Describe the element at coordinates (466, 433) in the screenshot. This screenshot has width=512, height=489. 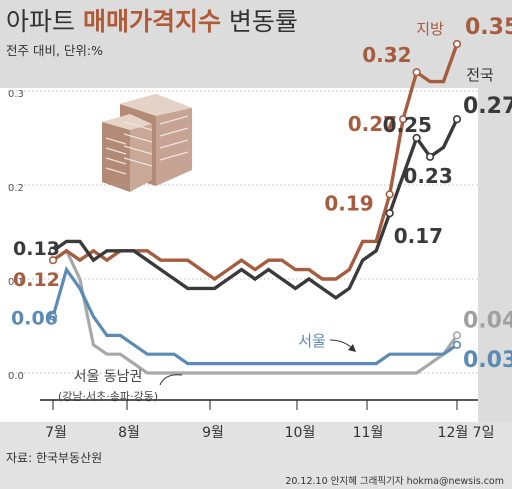
I see `x-tick-label: 12월 7일` at that location.